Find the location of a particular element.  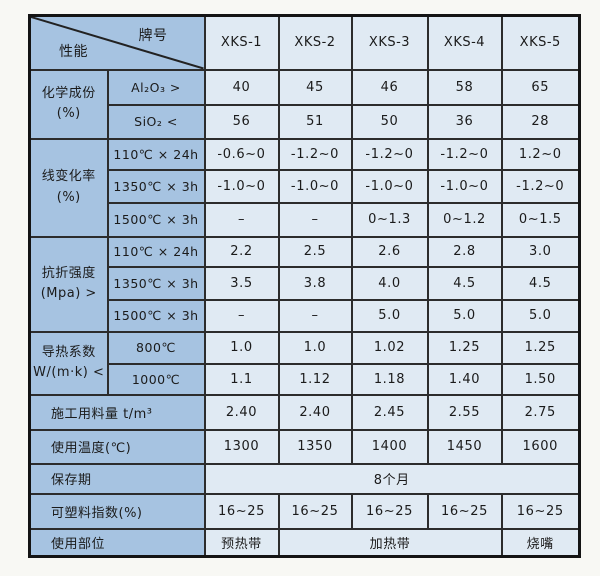

value-cell: 4.0 is located at coordinates (389, 283).